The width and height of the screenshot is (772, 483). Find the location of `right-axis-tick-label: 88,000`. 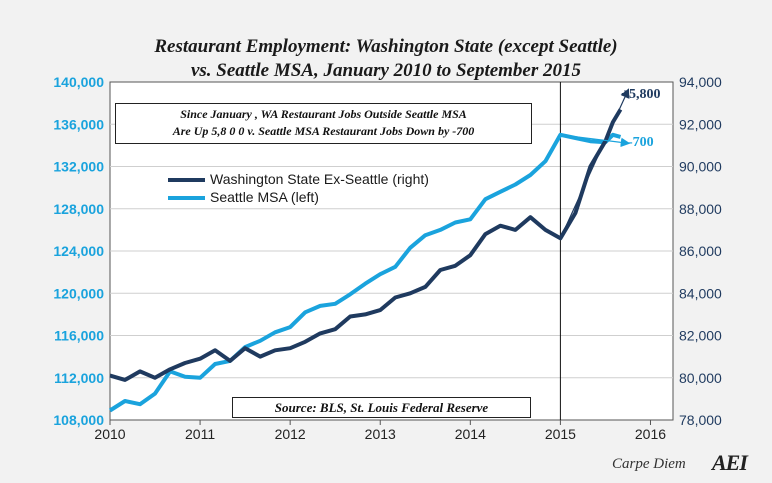

right-axis-tick-label: 88,000 is located at coordinates (700, 209).